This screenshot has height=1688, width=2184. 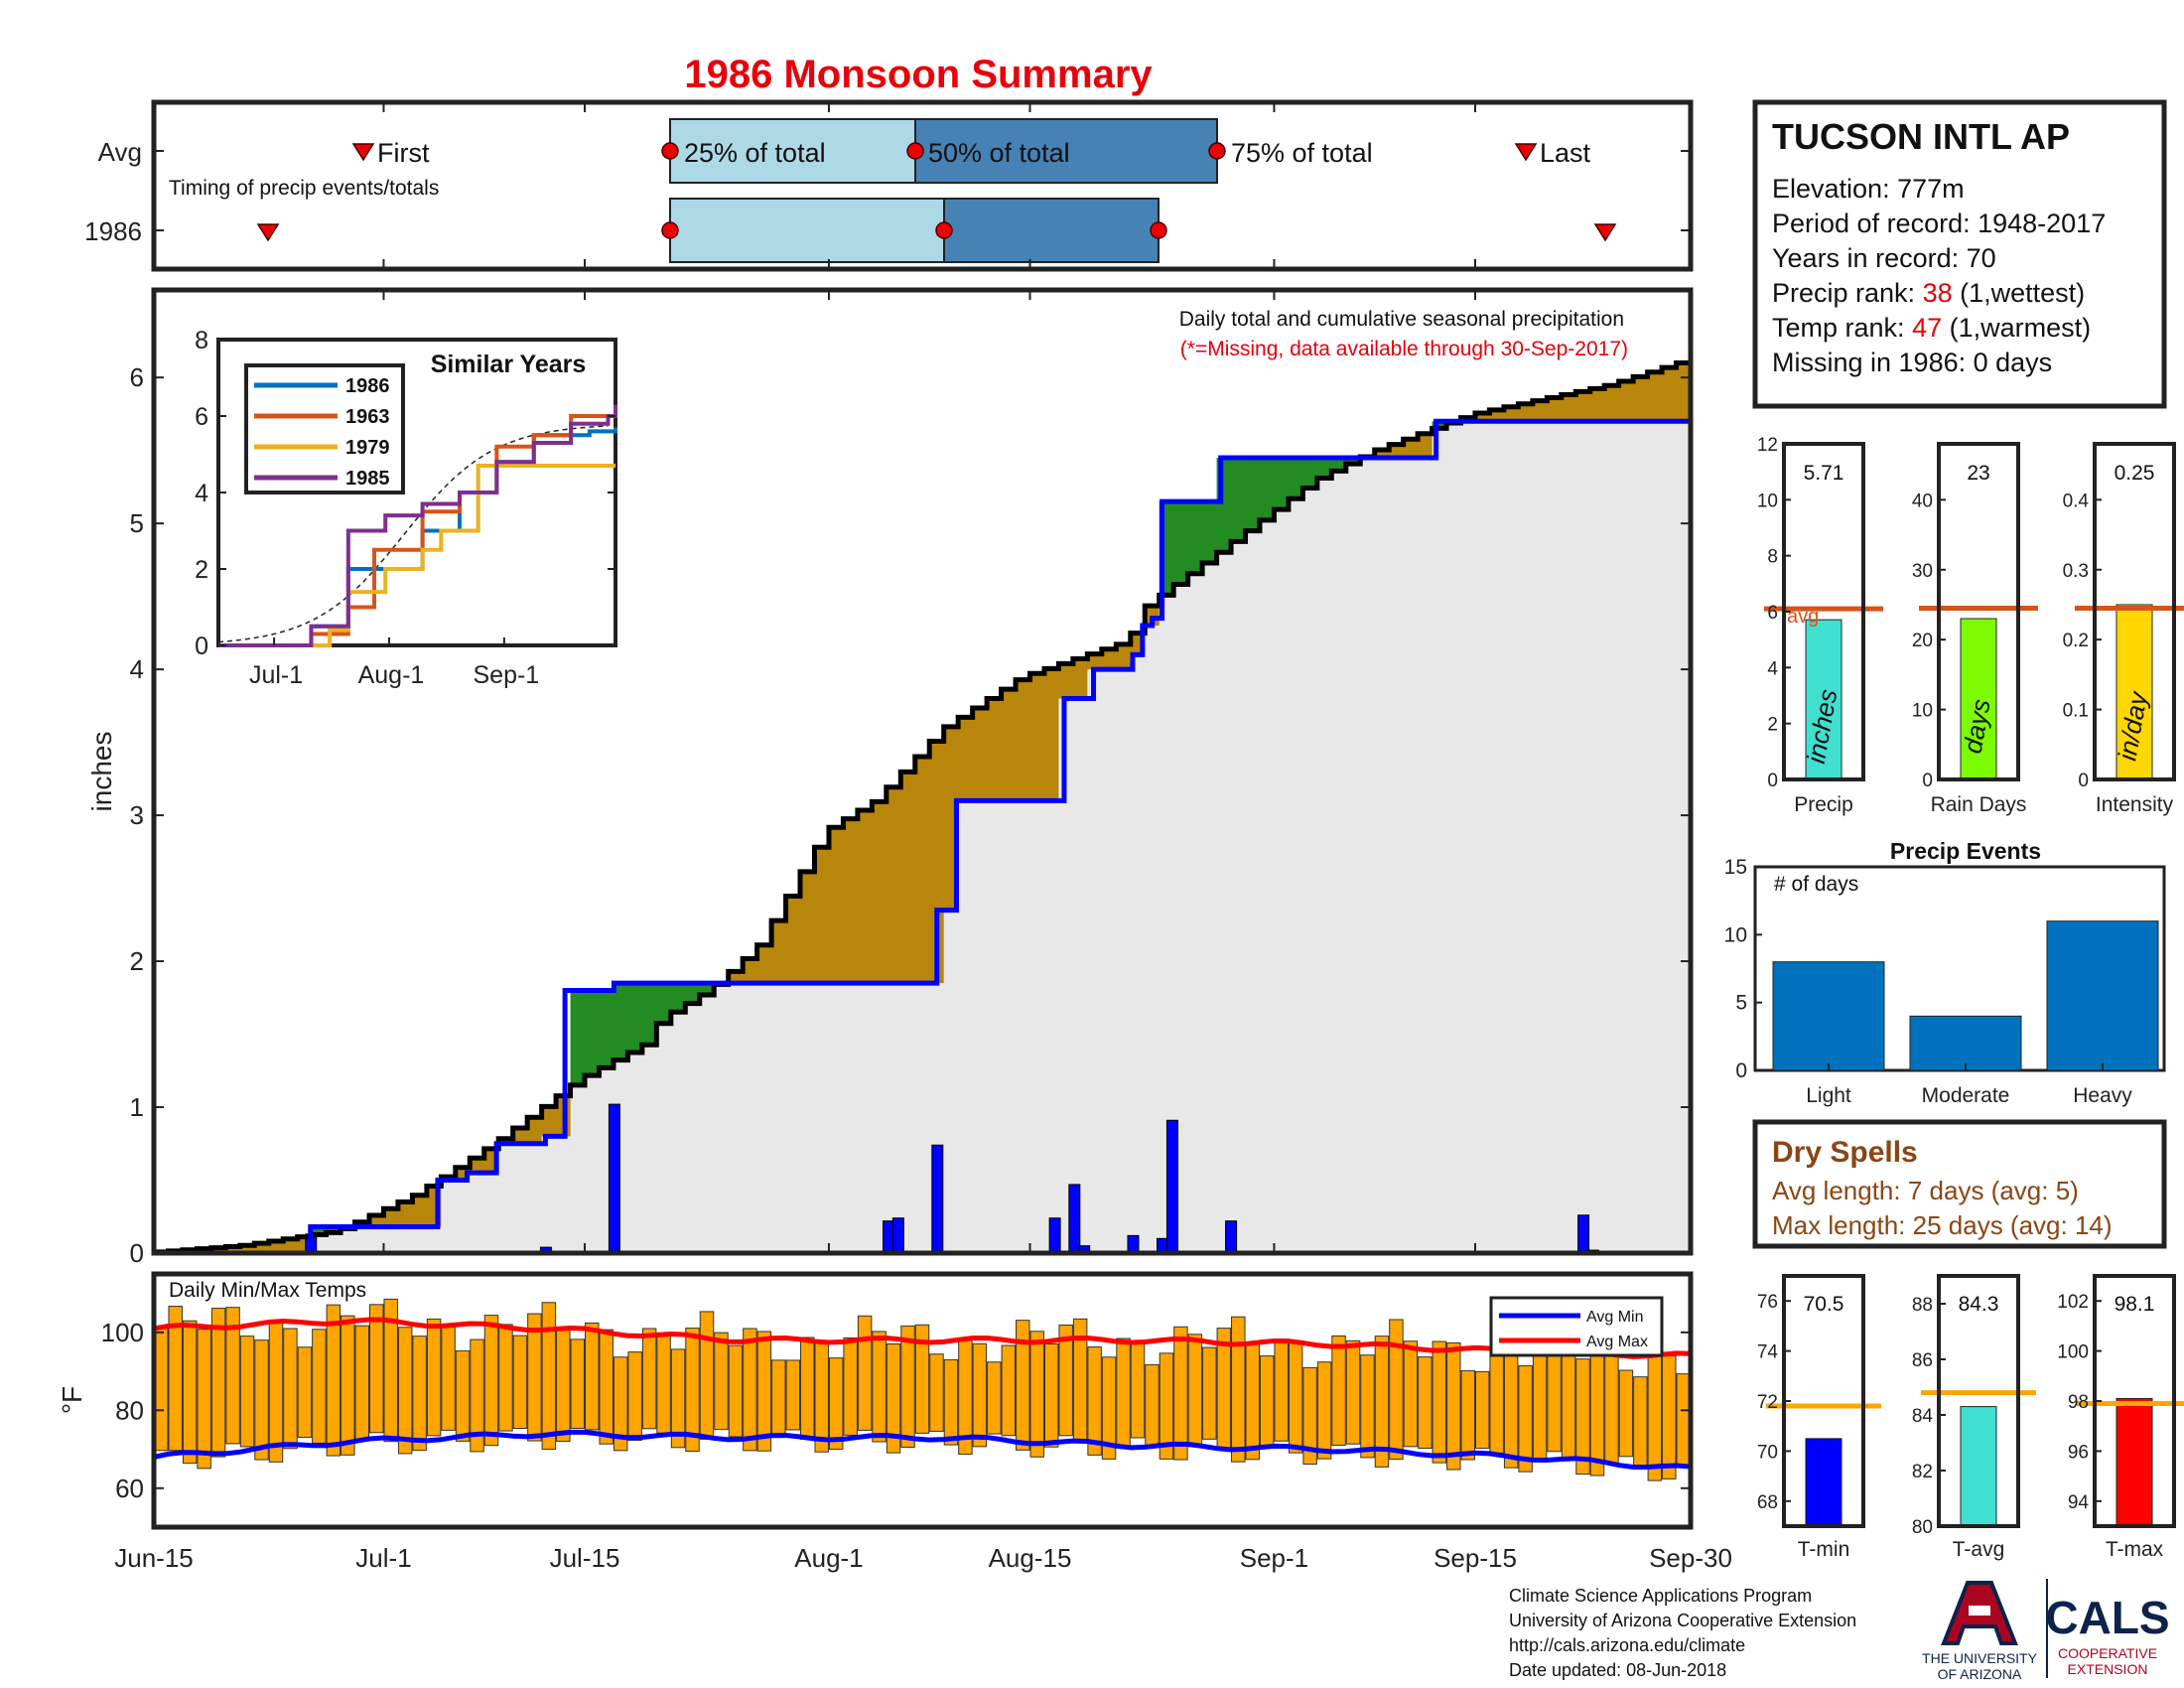 I want to click on inset-series-1985, so click(x=417, y=525).